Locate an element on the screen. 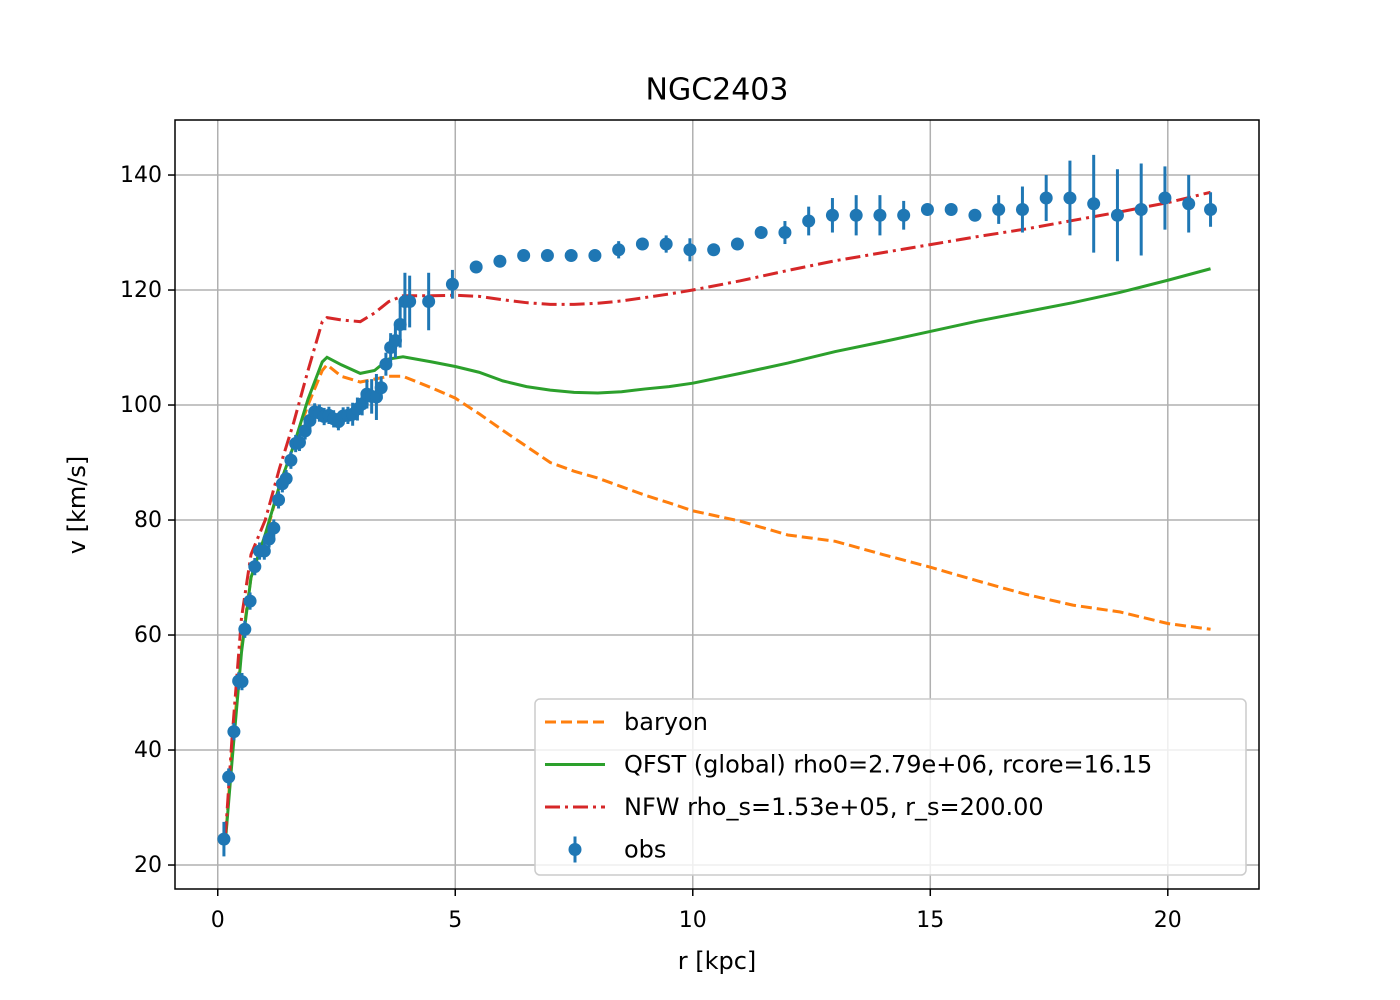  y-tick-label: 120 is located at coordinates (141, 290).